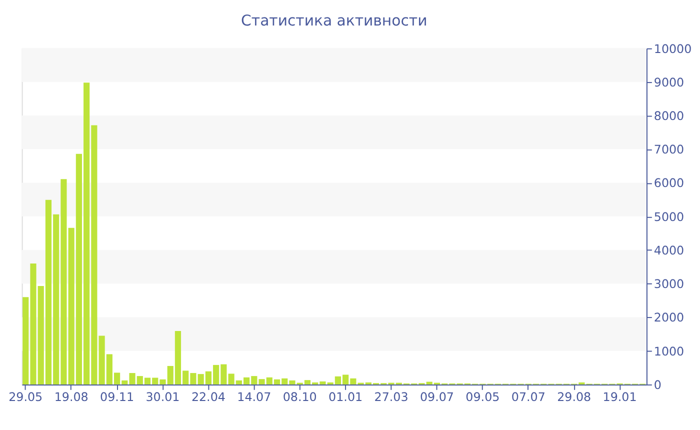 The height and width of the screenshot is (430, 700). I want to click on y-tick-label: 9000, so click(669, 82).